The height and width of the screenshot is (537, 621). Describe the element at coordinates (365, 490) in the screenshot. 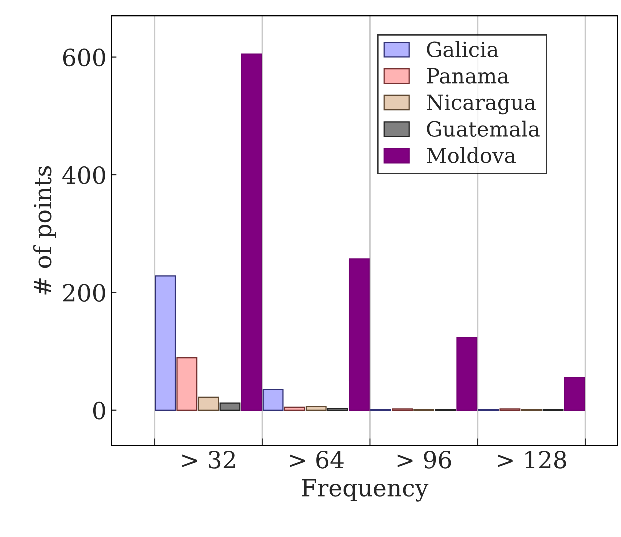

I see `x-axis-title: Frequency` at that location.